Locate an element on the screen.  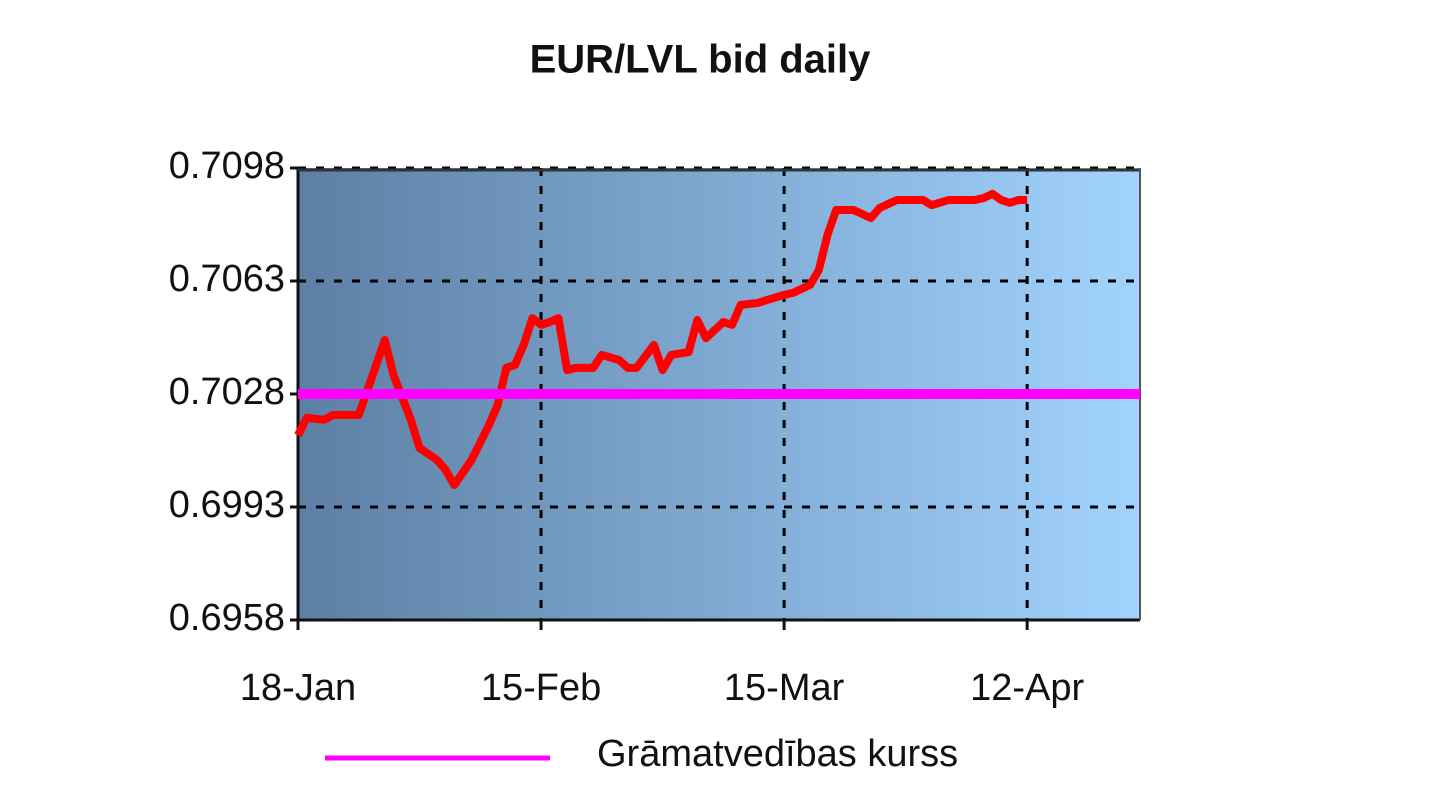
y-tick-label: 0.7028 is located at coordinates (227, 392).